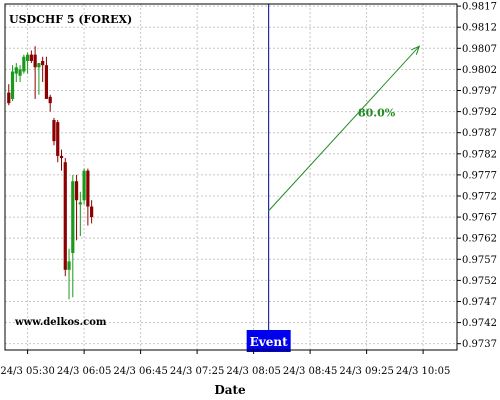  Describe the element at coordinates (479, 112) in the screenshot. I see `y-tick-label: 0.9792` at that location.